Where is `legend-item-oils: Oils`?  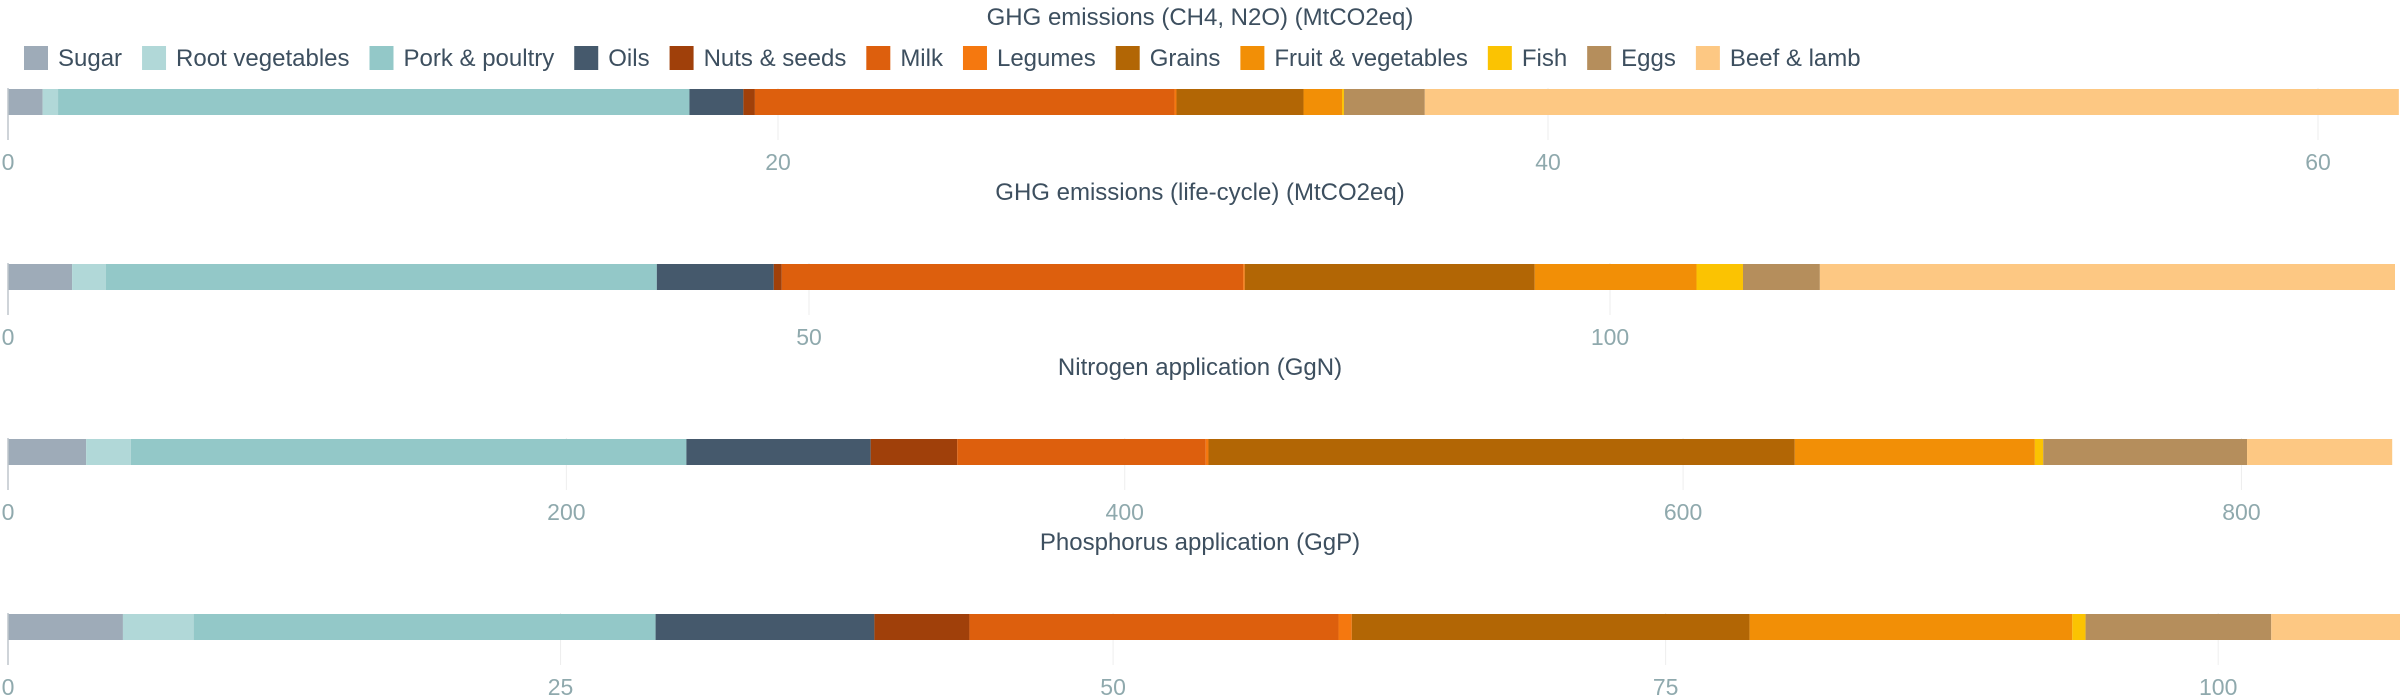
legend-item-oils: Oils is located at coordinates (612, 58).